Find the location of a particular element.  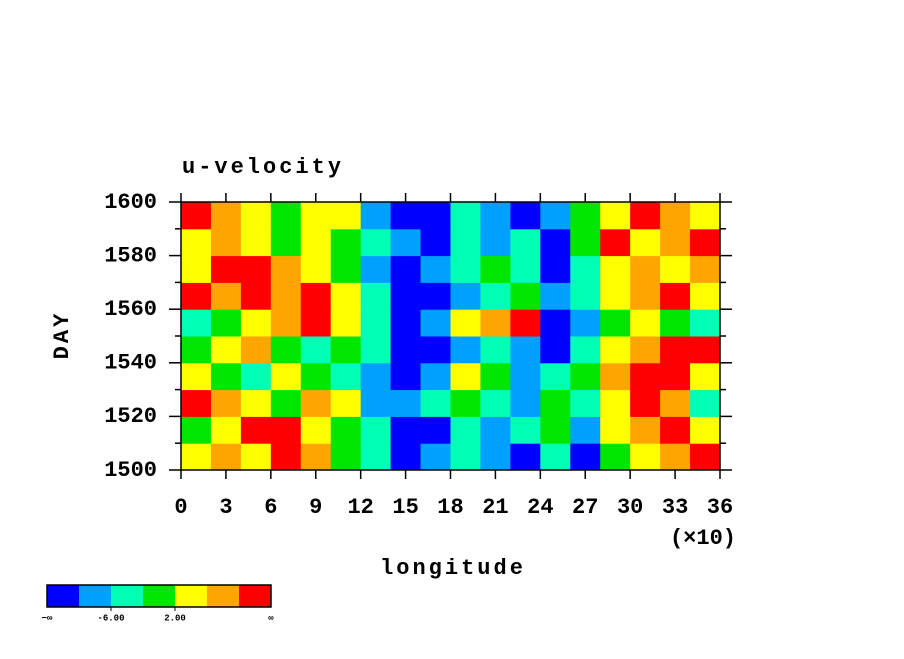

x-tick-label: 27 is located at coordinates (585, 507).